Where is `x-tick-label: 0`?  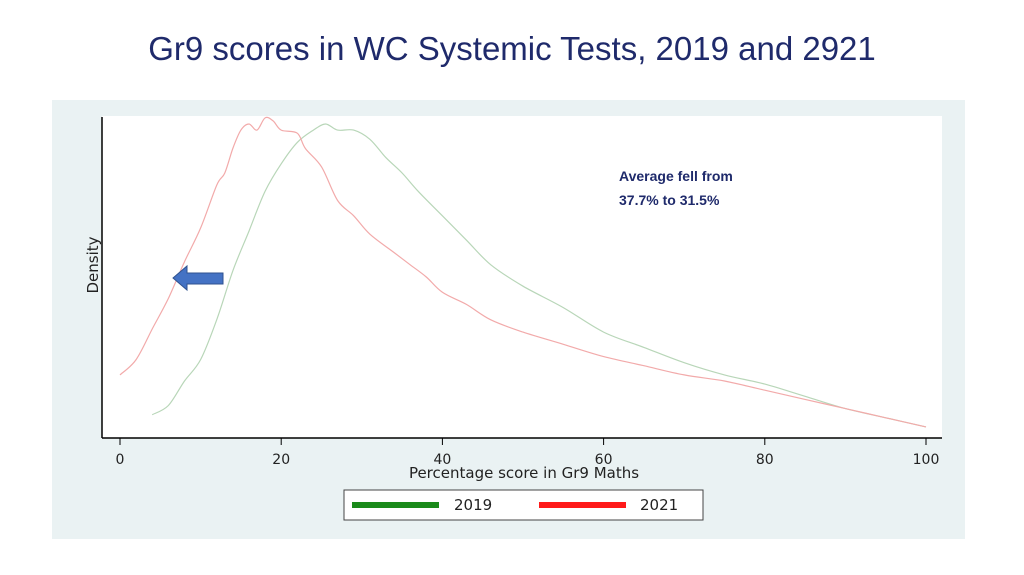
x-tick-label: 0 is located at coordinates (120, 460).